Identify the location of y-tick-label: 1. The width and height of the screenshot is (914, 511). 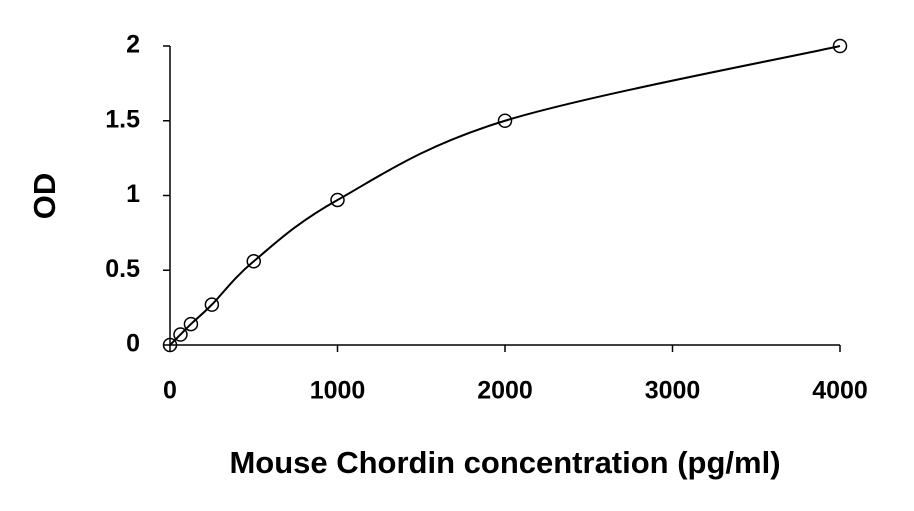
(133, 194).